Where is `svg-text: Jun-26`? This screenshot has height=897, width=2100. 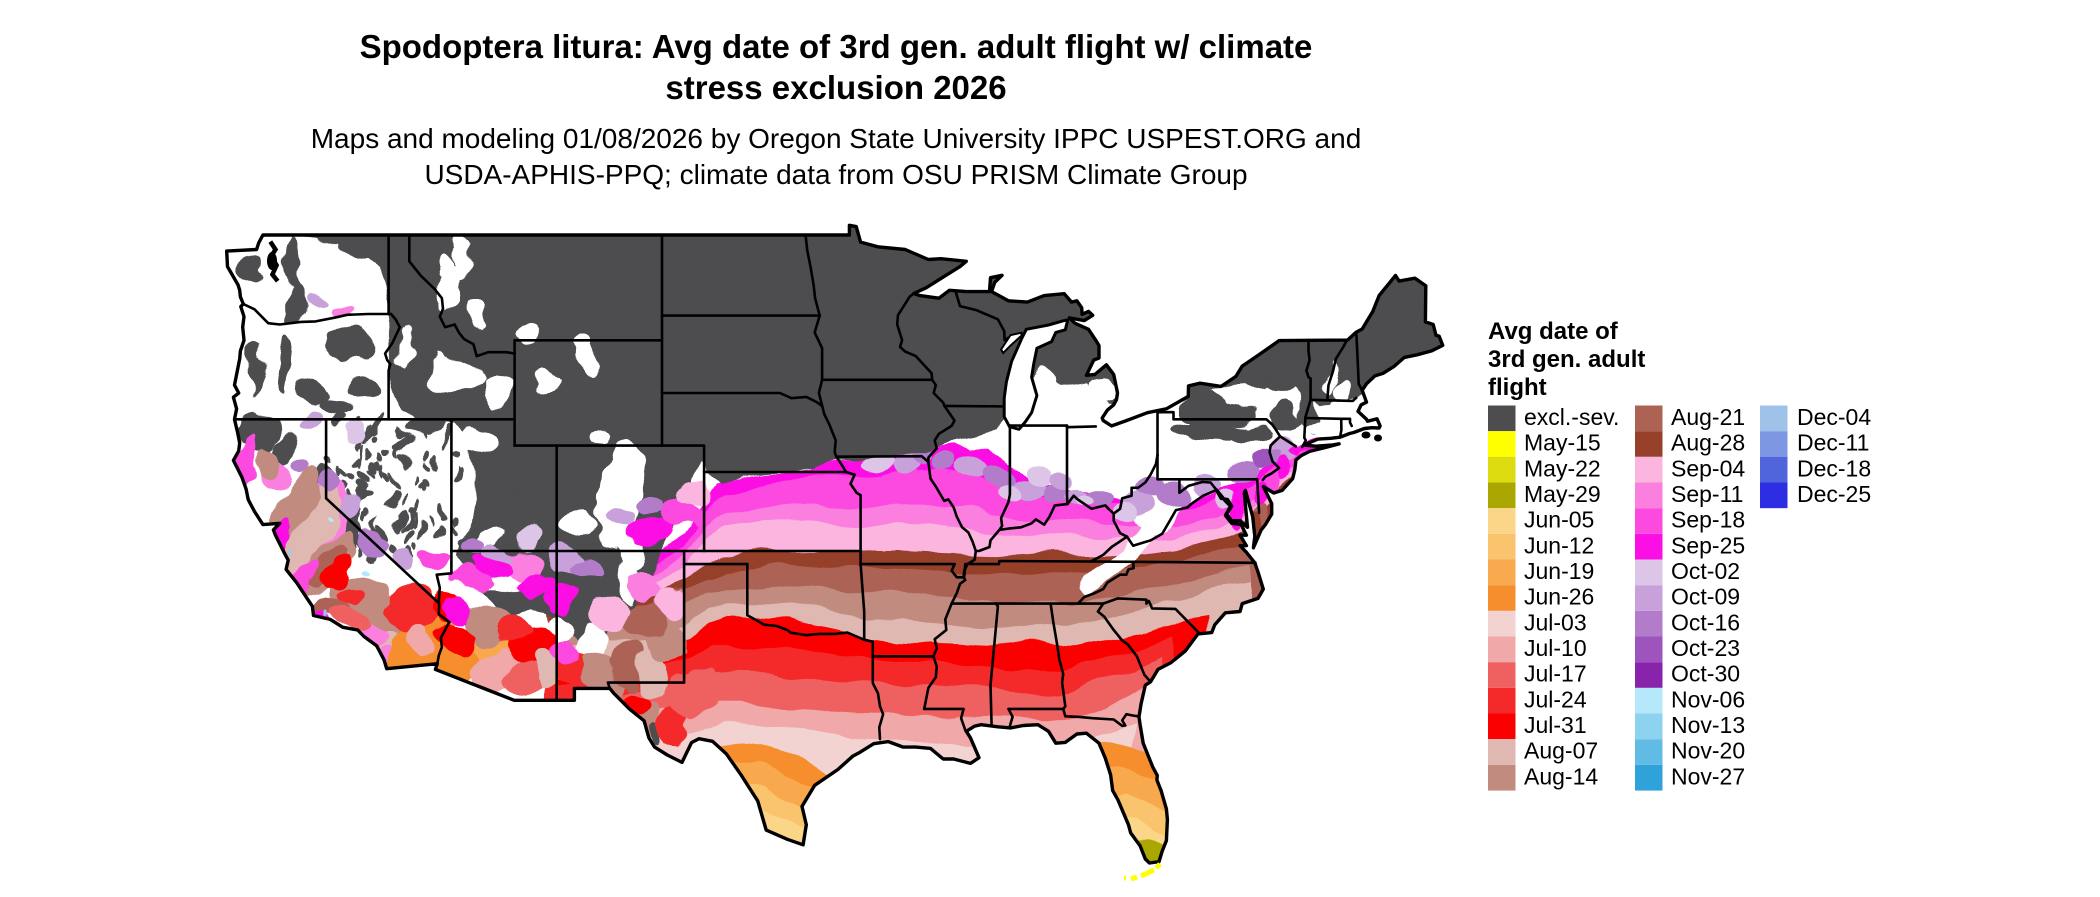 svg-text: Jun-26 is located at coordinates (1559, 597).